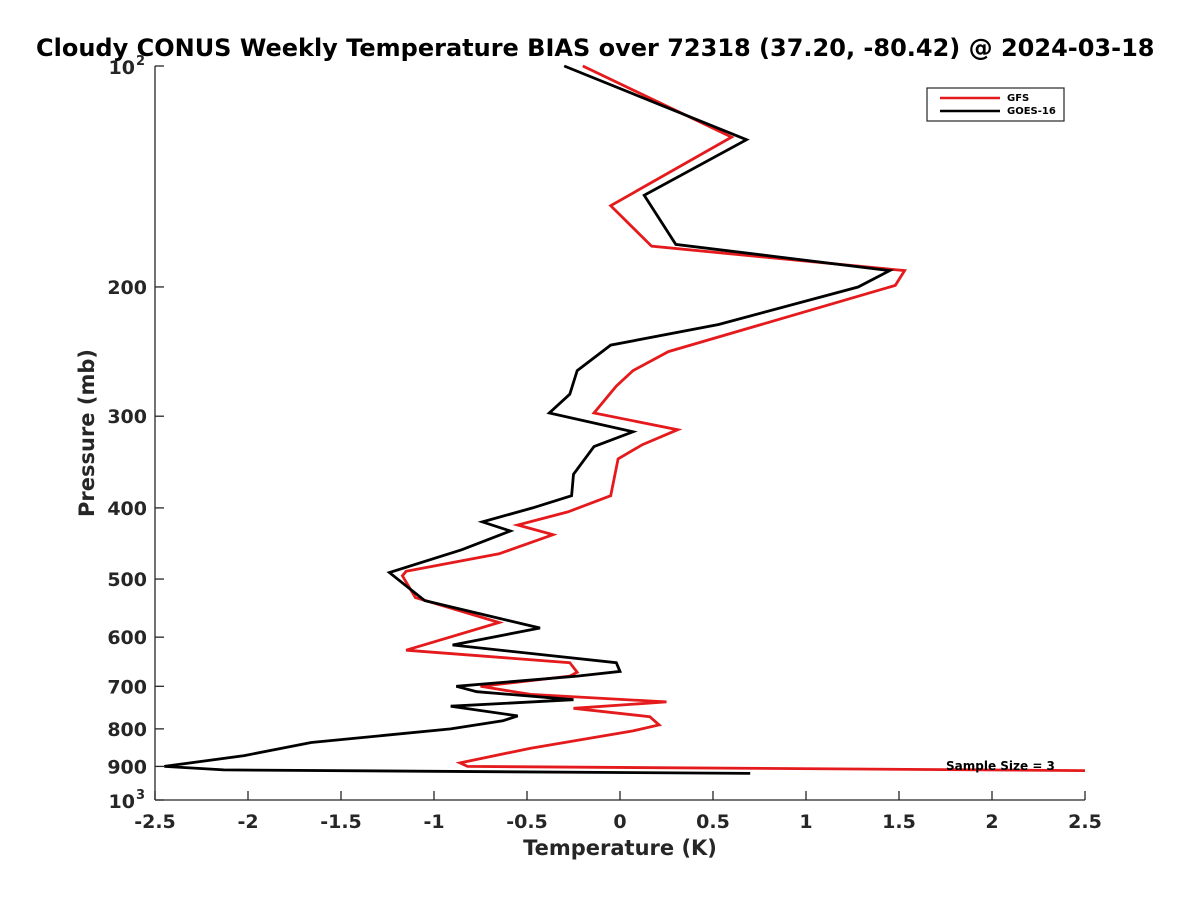 Image resolution: width=1200 pixels, height=900 pixels. What do you see at coordinates (127, 638) in the screenshot?
I see `y-tick-label: 600` at bounding box center [127, 638].